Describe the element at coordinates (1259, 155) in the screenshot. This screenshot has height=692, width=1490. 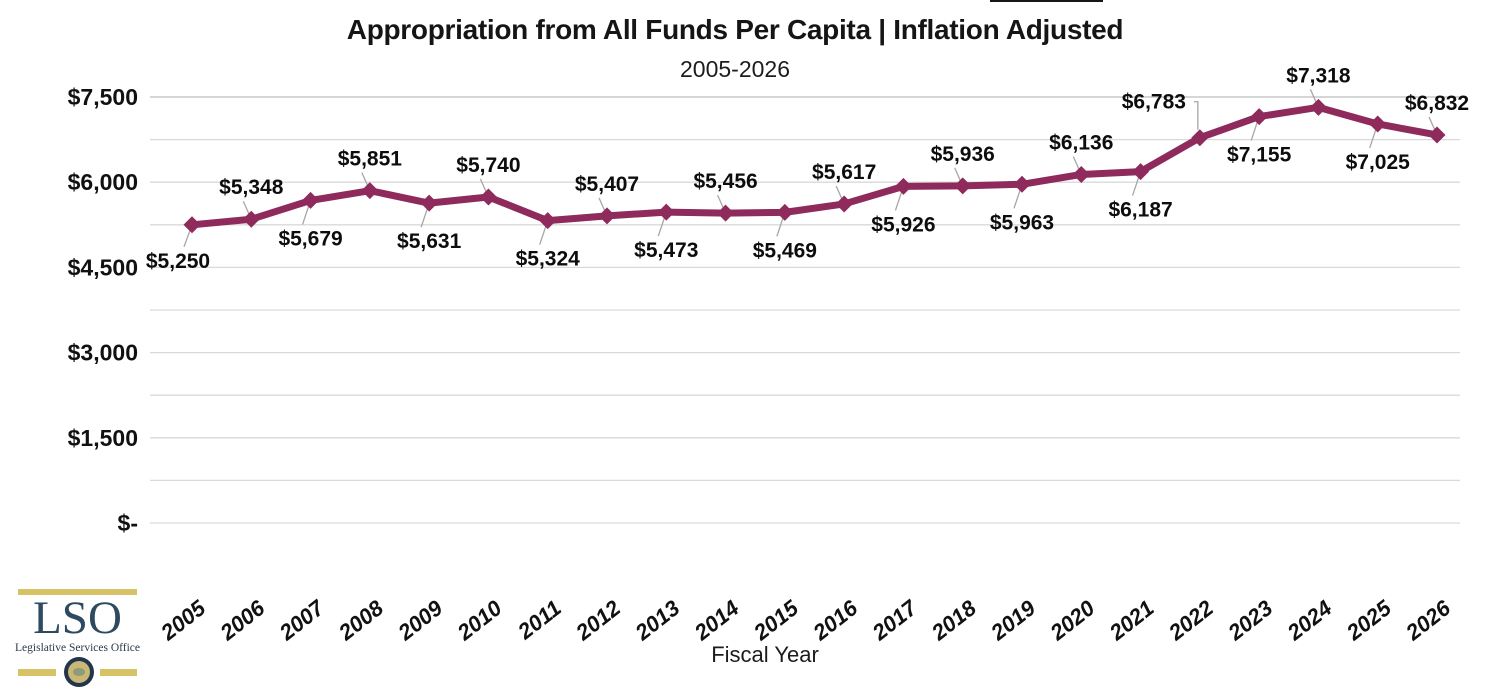
I see `data-label: $7,155` at that location.